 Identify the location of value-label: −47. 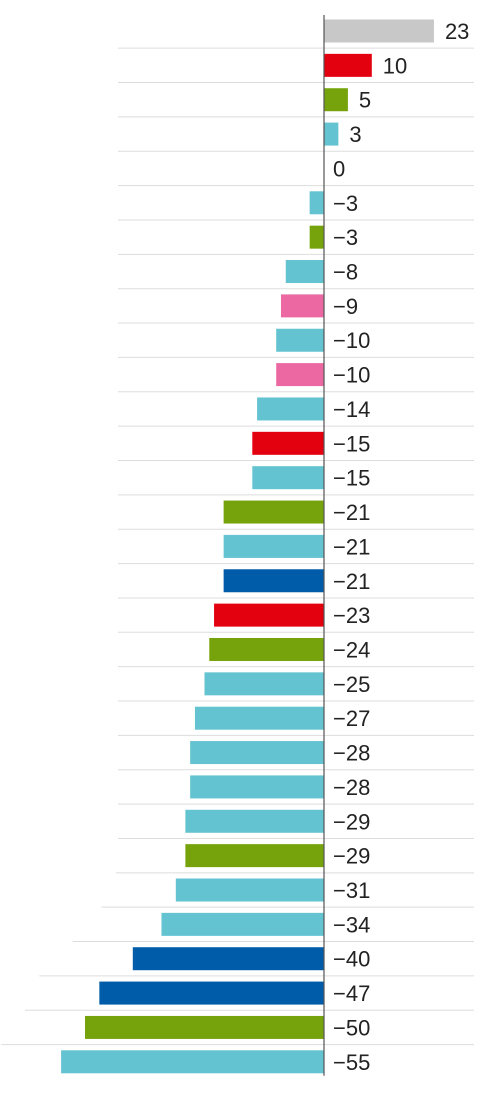
(351, 993).